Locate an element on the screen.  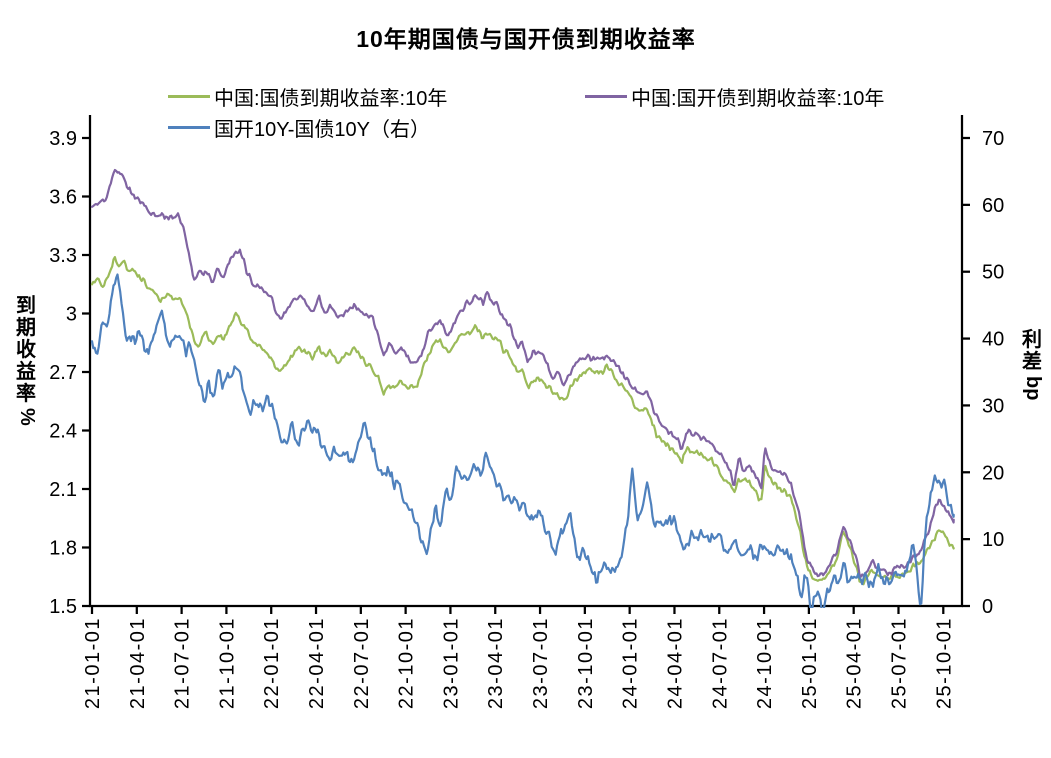
svg-text: 到 is located at coordinates (26, 305).